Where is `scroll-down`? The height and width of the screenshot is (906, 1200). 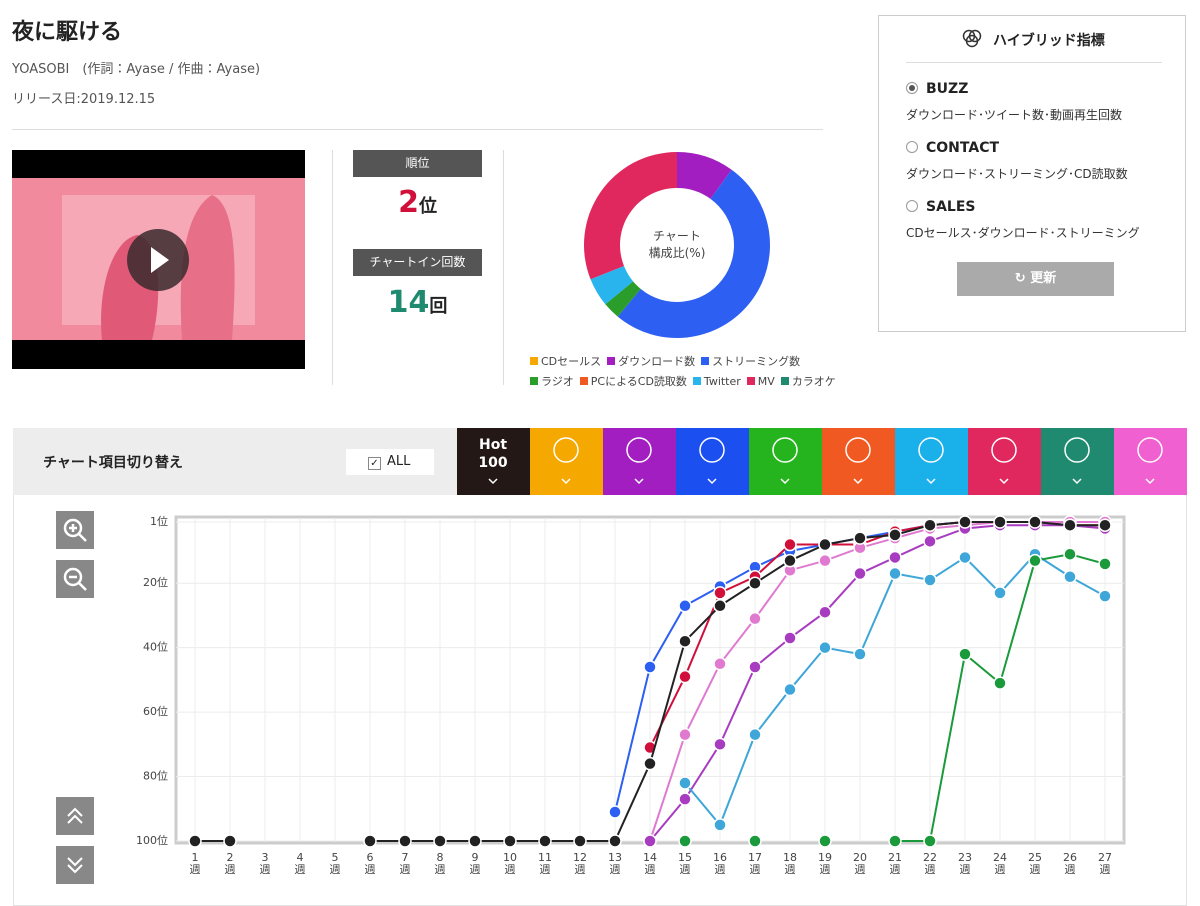
scroll-down is located at coordinates (75, 865).